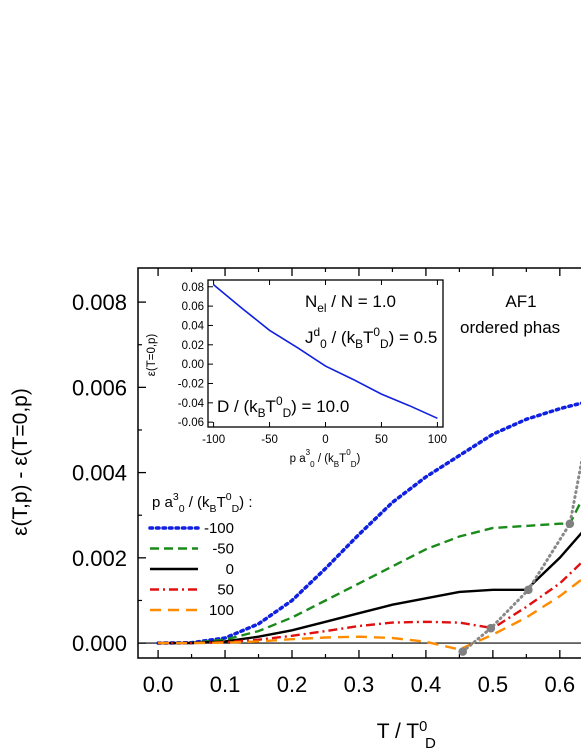  I want to click on inset-y-tick-label: 0.02, so click(193, 346).